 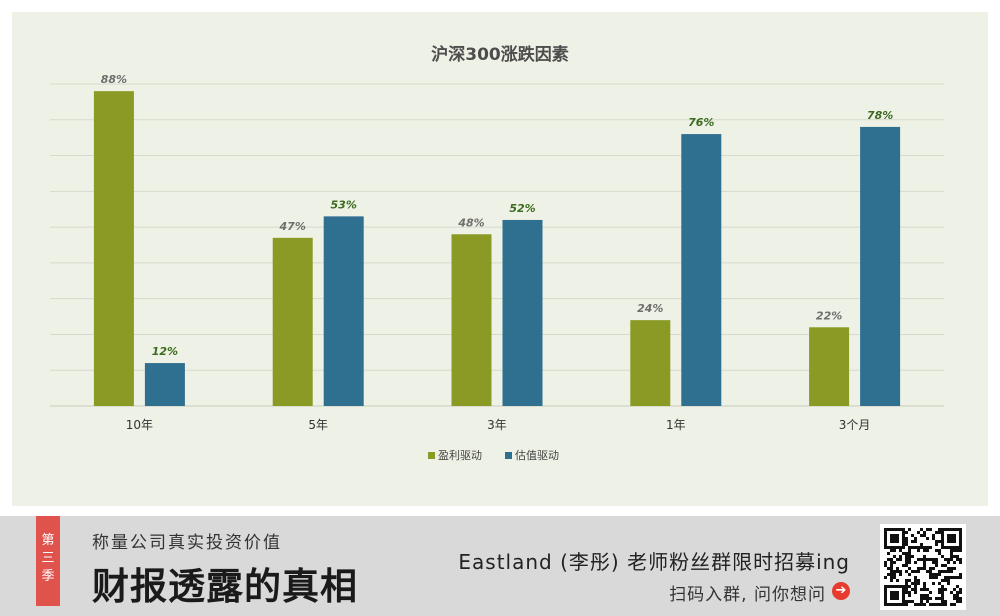 I want to click on legend-label-valuation: 估值驱动, so click(x=537, y=455).